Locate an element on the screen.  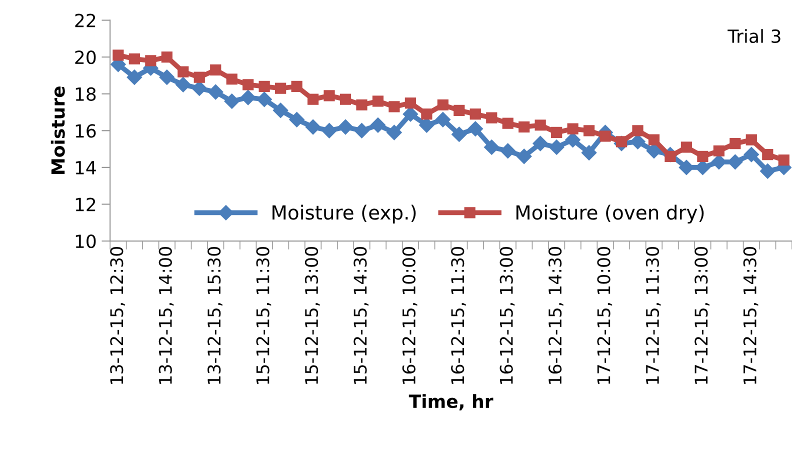
annotation: Trial 3 is located at coordinates (754, 36).